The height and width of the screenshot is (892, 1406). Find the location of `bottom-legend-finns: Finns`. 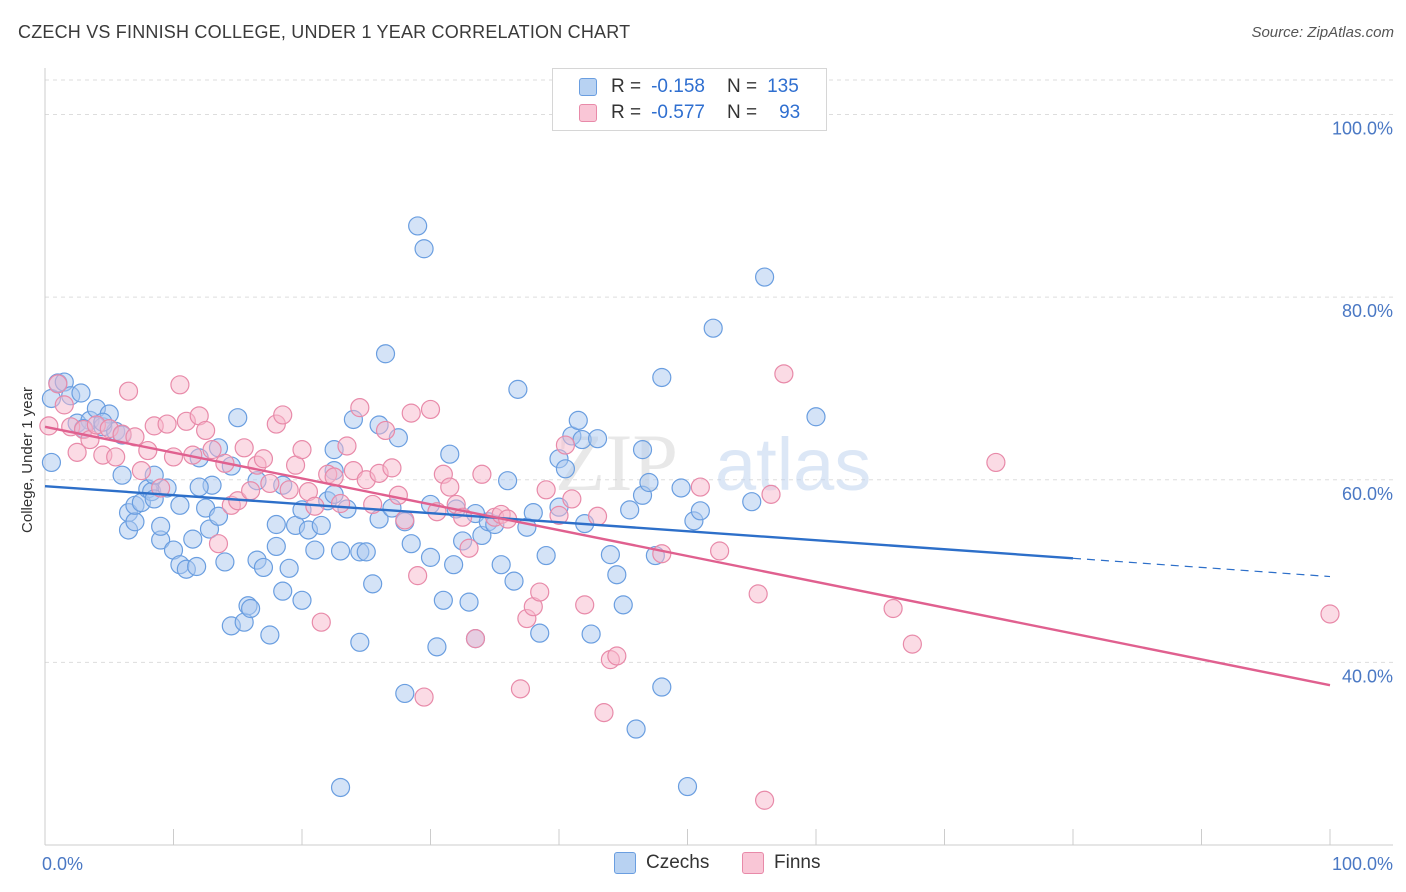

bottom-legend-finns: Finns is located at coordinates (781, 863).